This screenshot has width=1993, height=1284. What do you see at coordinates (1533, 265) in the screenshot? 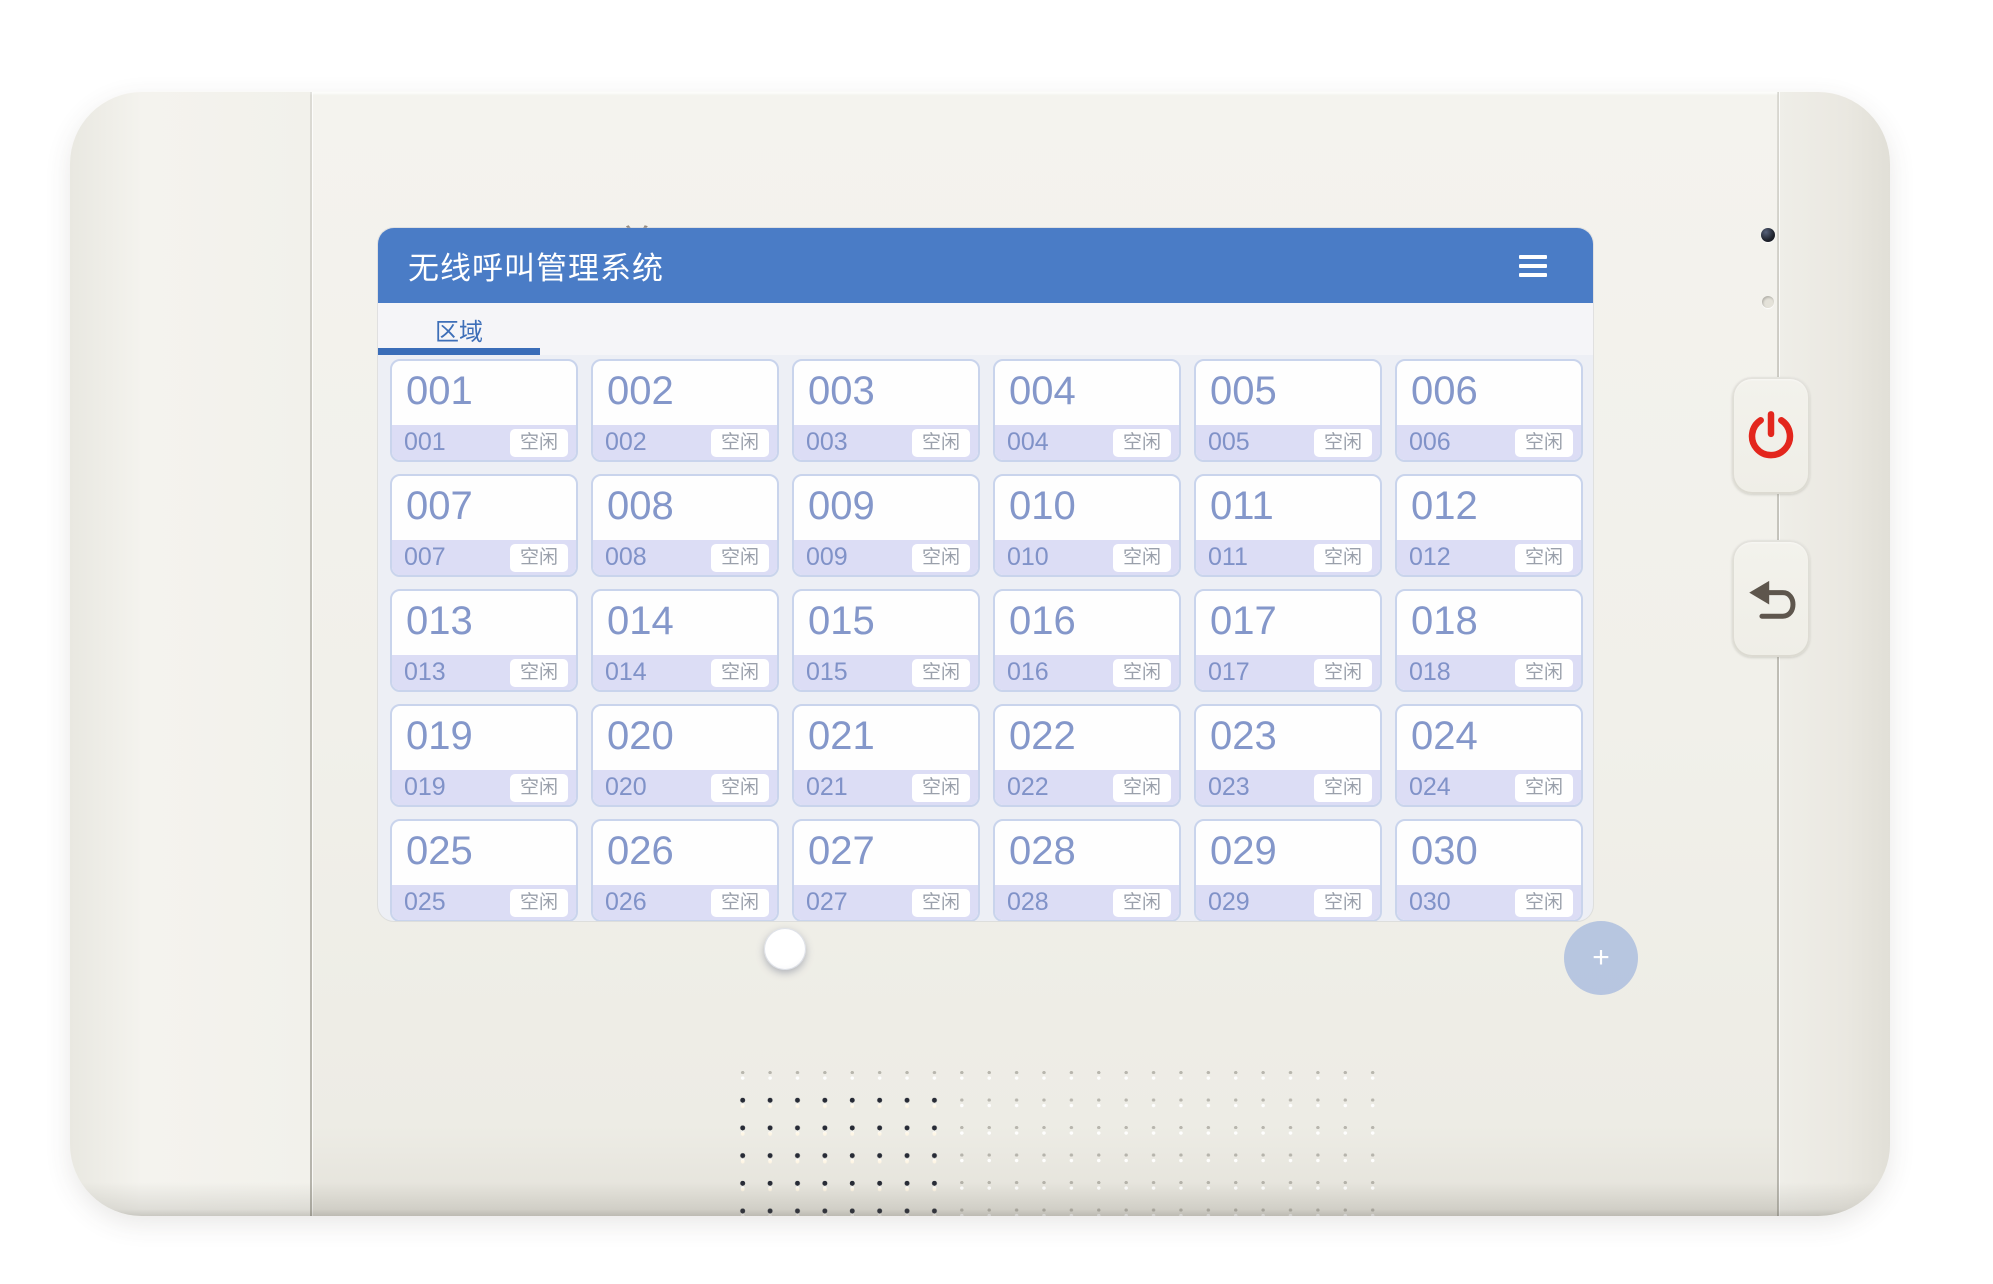
I see `hamburger-menu-icon` at bounding box center [1533, 265].